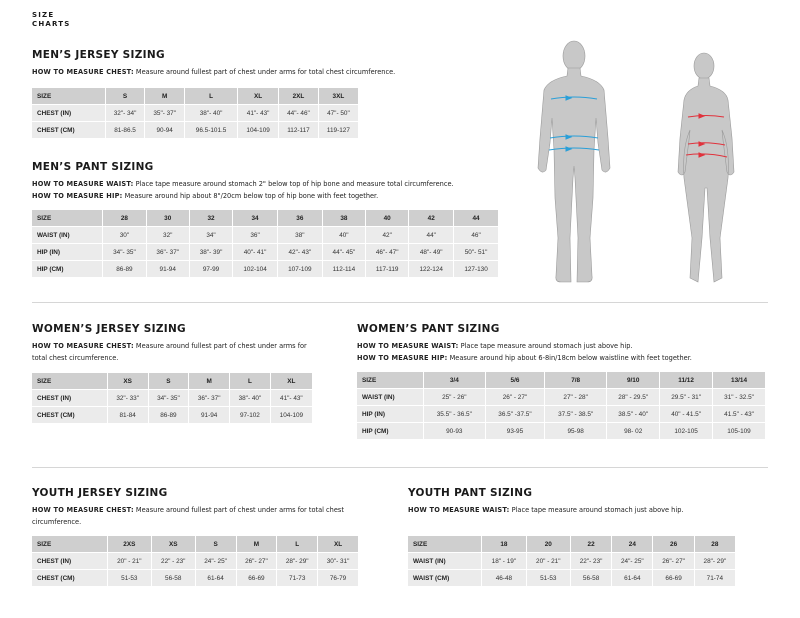  I want to click on table-cell: 46"- 47", so click(387, 252).